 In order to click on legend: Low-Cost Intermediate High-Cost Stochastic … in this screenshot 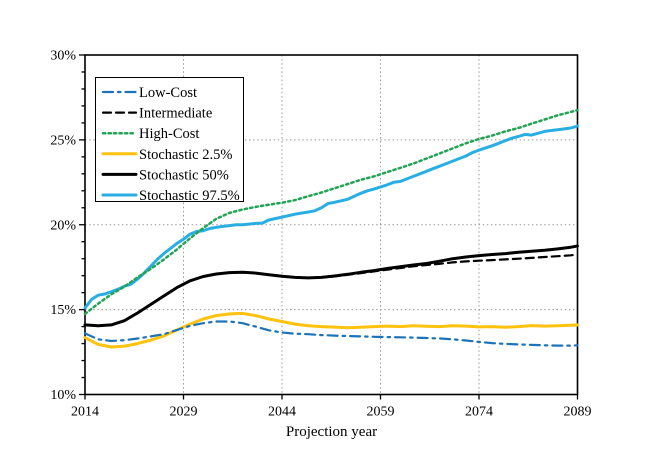, I will do `click(169, 140)`.